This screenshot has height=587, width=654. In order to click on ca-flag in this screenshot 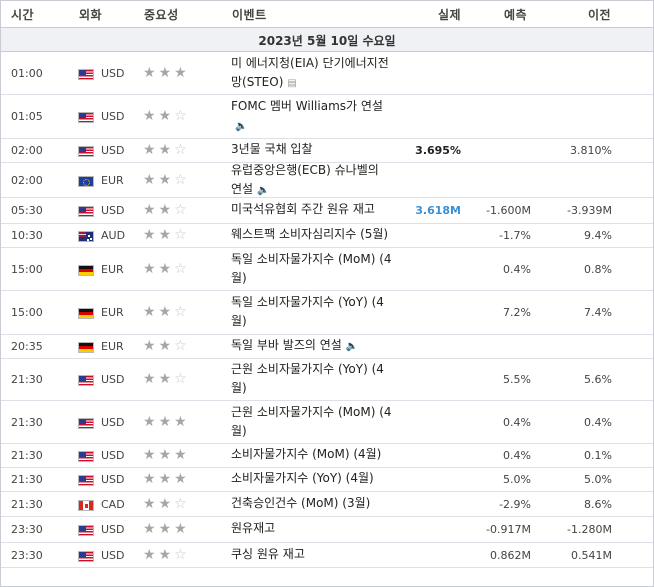, I will do `click(86, 505)`.